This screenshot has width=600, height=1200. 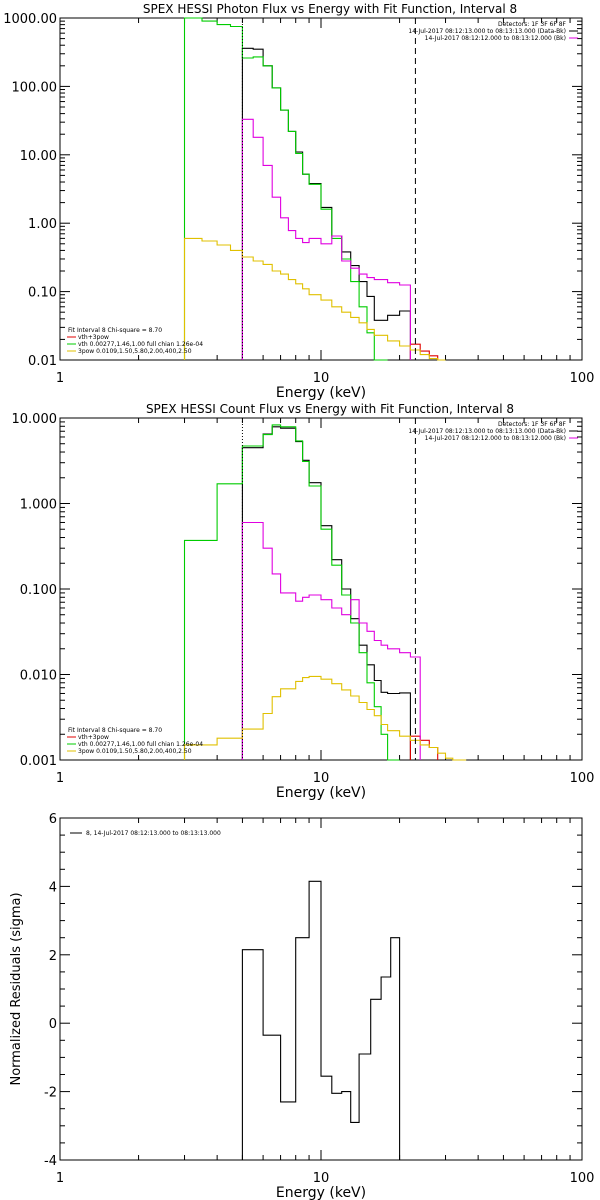 I want to click on y-tick-label: 10.000, so click(x=35, y=419).